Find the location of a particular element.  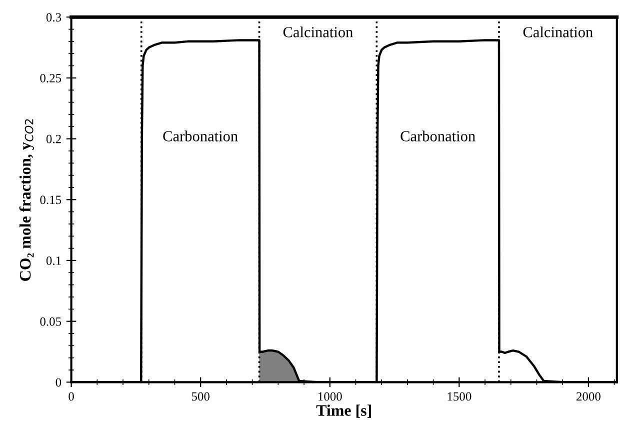

x-tick-label: 500 is located at coordinates (201, 396).